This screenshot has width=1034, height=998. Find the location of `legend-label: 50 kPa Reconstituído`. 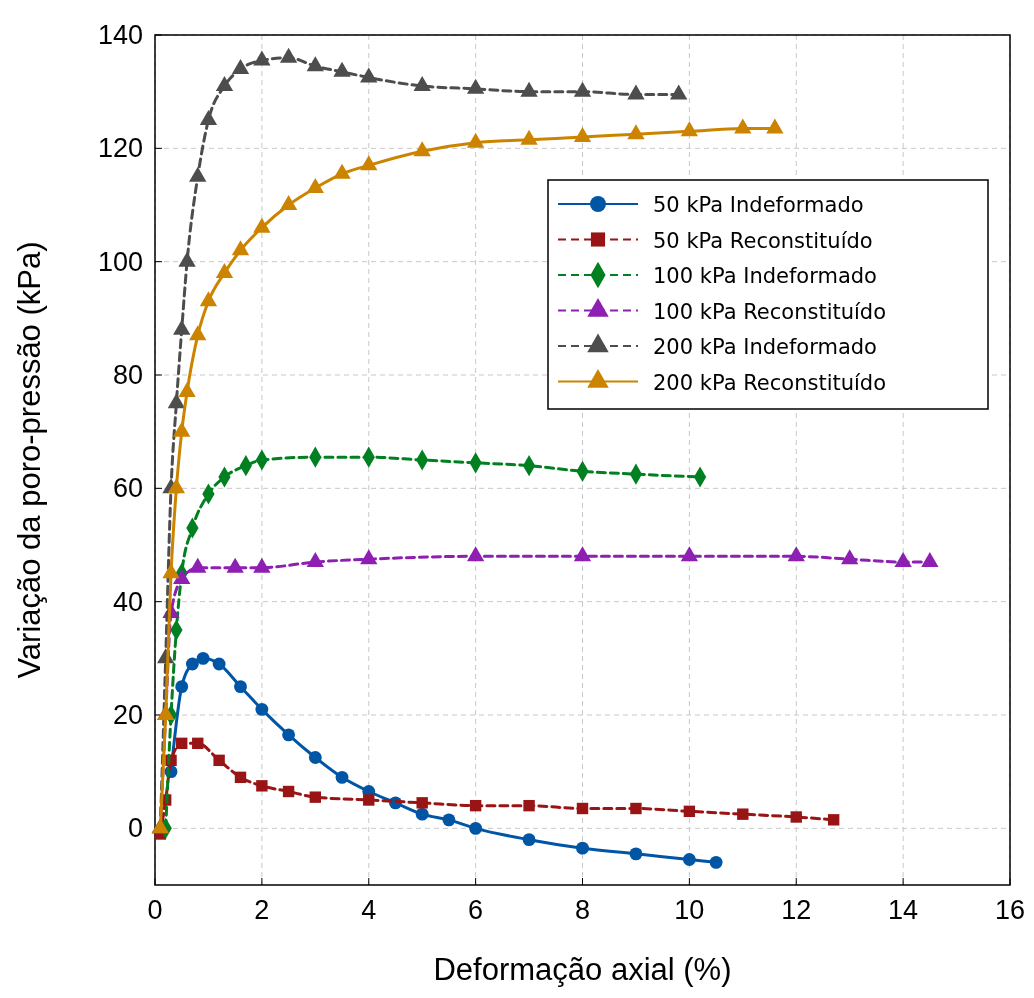

legend-label: 50 kPa Reconstituído is located at coordinates (763, 240).